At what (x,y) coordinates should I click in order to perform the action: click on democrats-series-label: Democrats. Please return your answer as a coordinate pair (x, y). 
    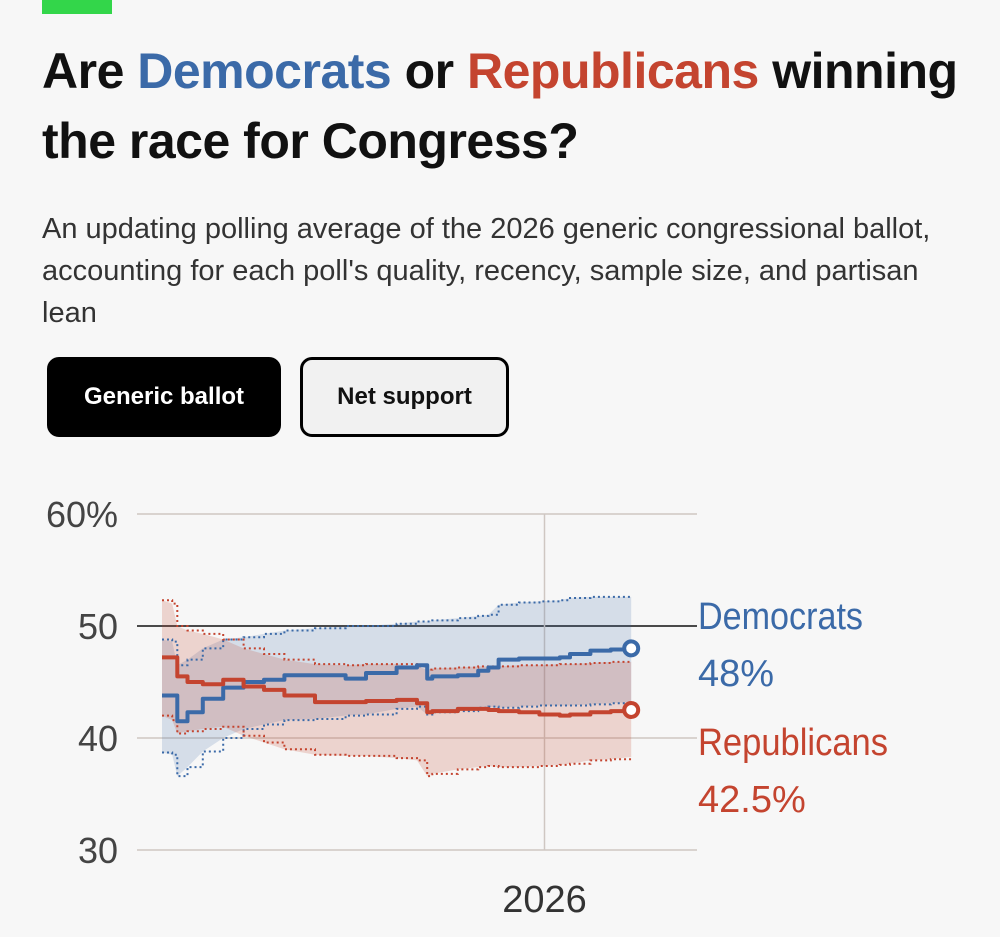
    Looking at the image, I should click on (780, 617).